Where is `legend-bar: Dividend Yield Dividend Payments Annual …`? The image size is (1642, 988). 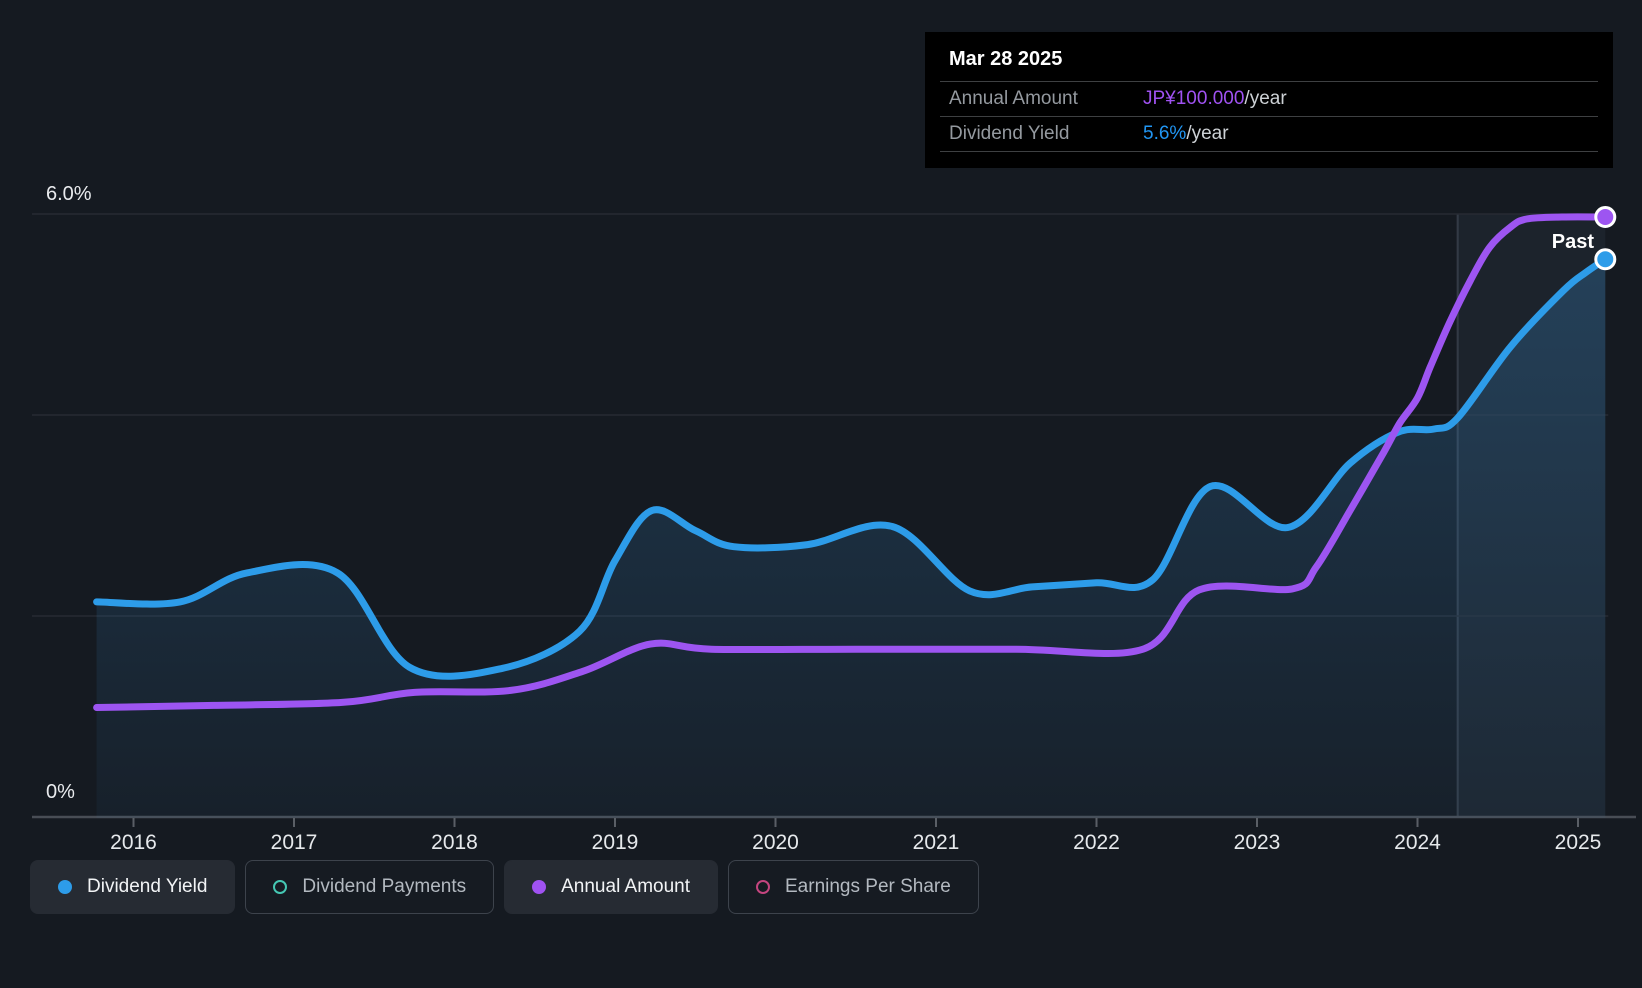 legend-bar: Dividend Yield Dividend Payments Annual … is located at coordinates (504, 887).